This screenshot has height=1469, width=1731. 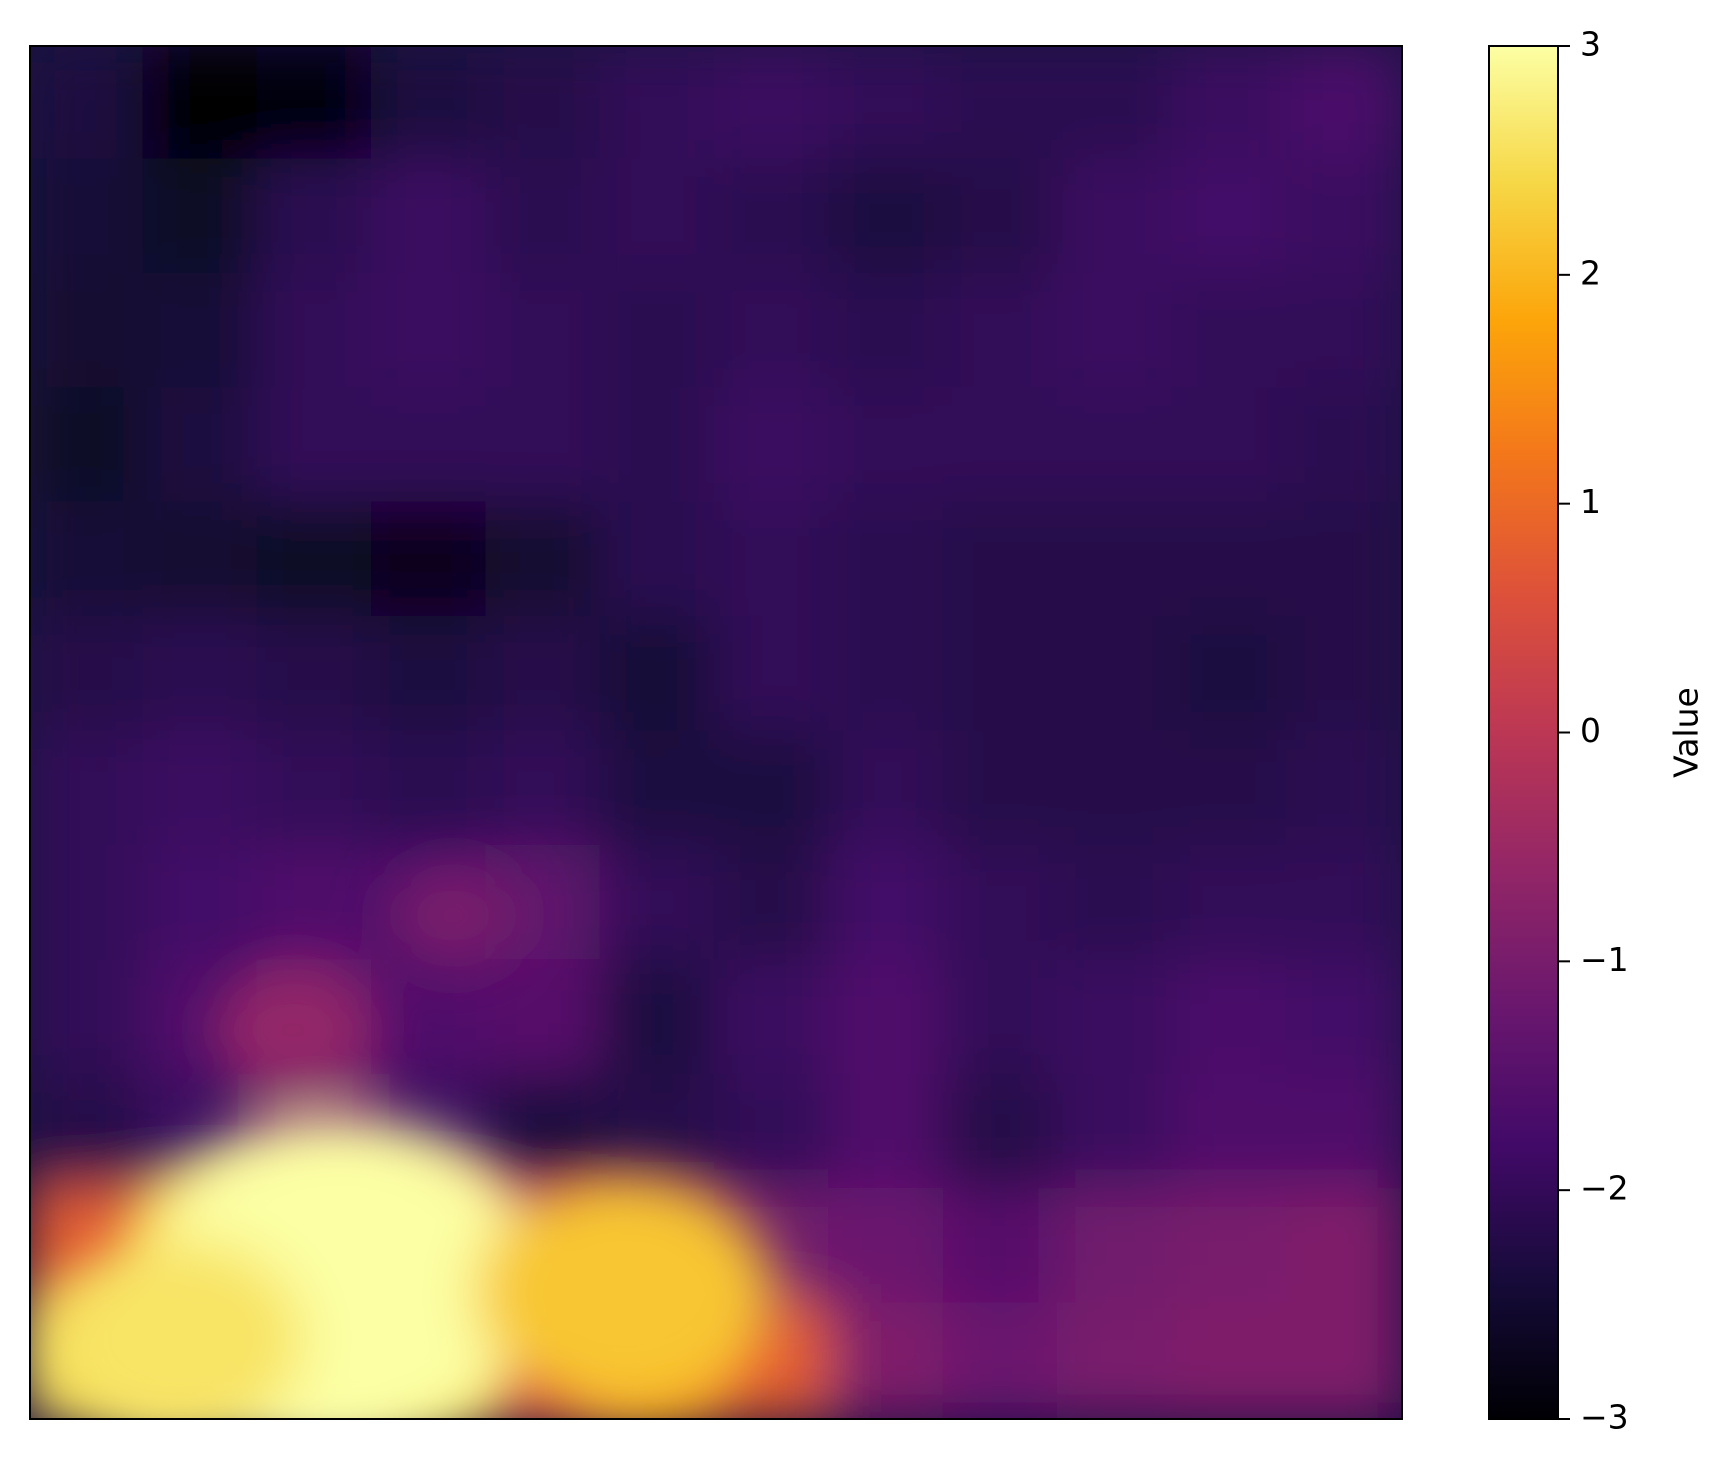 What do you see at coordinates (1686, 732) in the screenshot?
I see `colorbar-label: Value` at bounding box center [1686, 732].